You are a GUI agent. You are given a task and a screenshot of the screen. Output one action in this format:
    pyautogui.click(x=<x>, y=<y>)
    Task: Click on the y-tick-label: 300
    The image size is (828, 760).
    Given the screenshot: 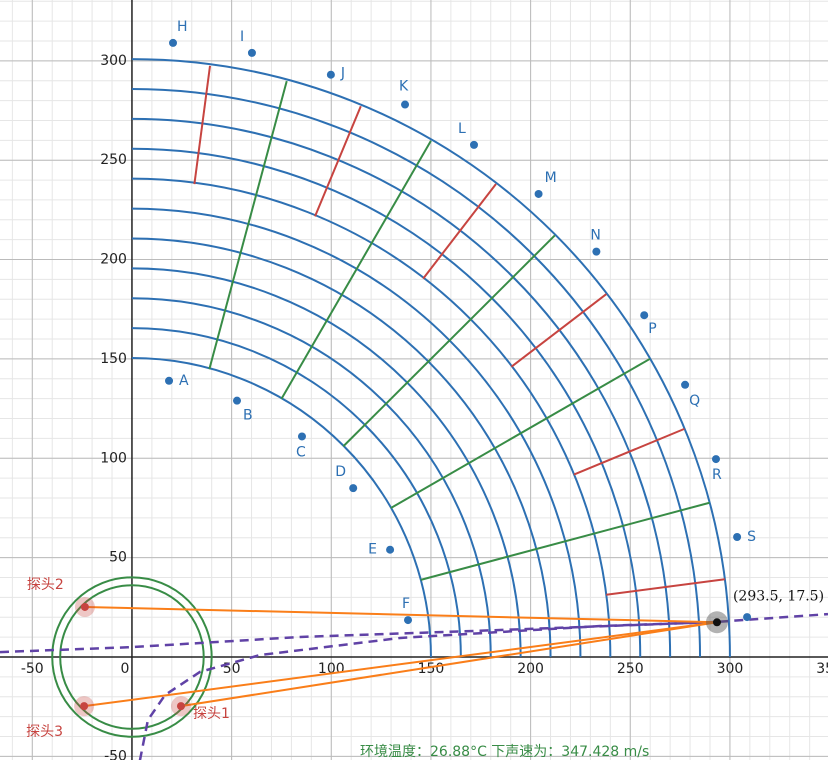 What is the action you would take?
    pyautogui.click(x=113, y=61)
    